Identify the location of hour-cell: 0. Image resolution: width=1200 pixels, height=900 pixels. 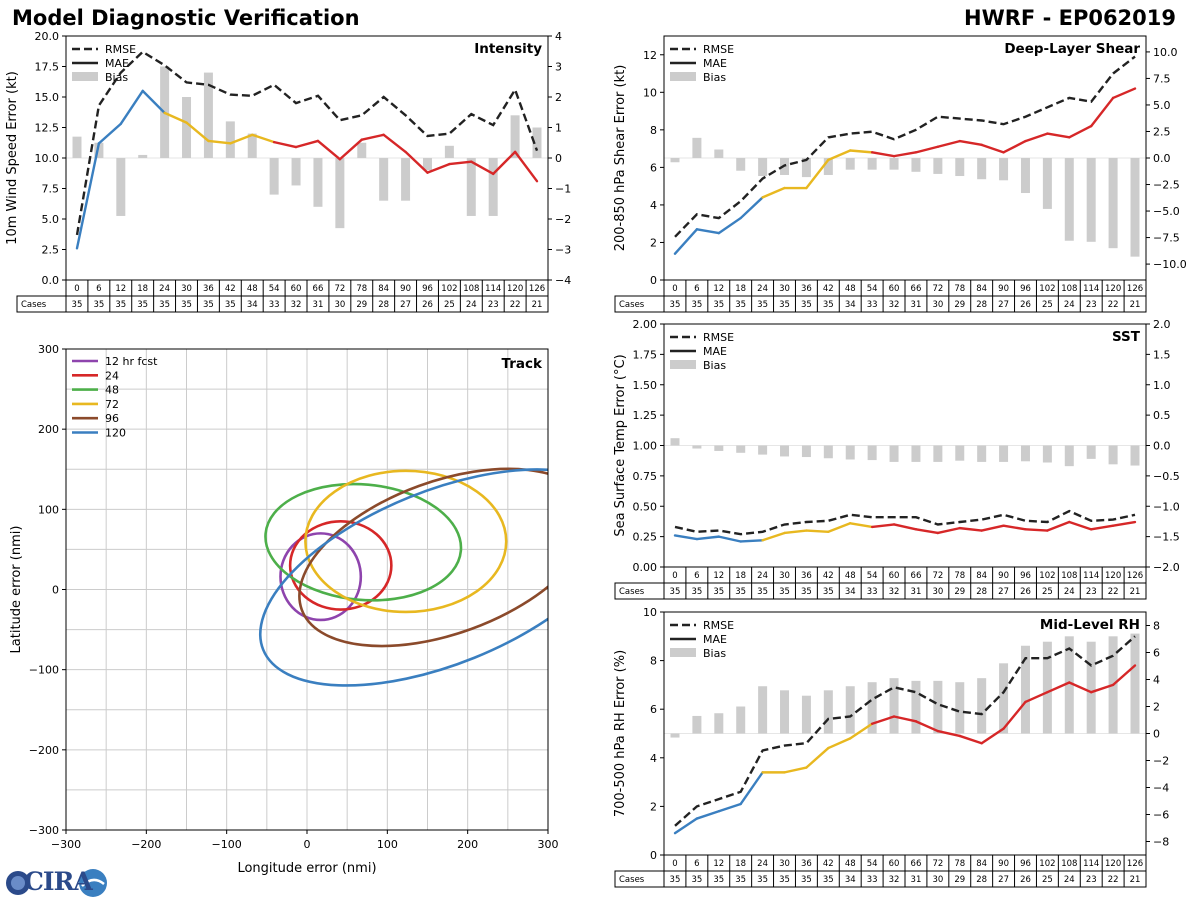
(674, 864).